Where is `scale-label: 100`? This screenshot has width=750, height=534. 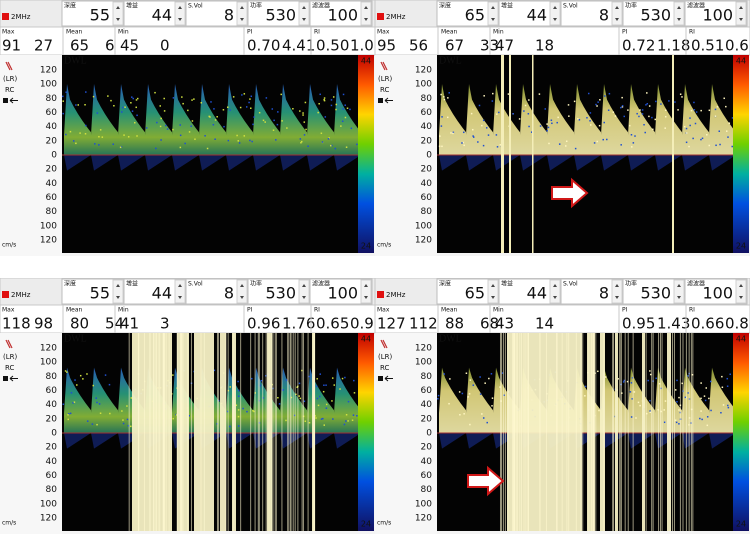 scale-label: 100 is located at coordinates (423, 363).